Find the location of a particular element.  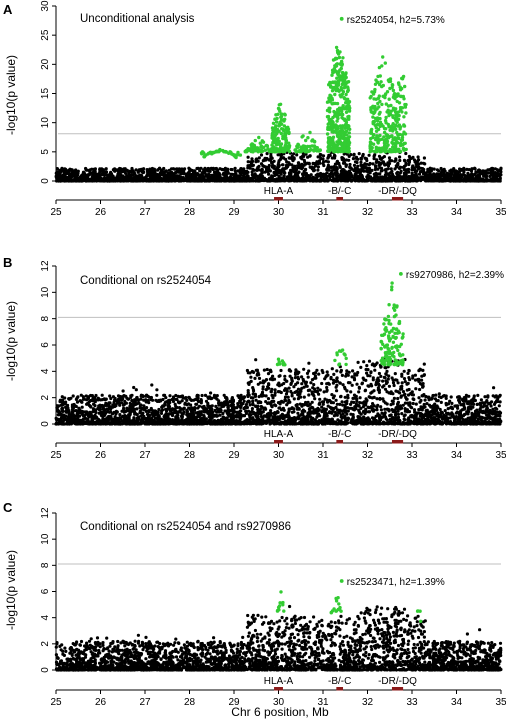

x-tick-label: 26 is located at coordinates (101, 455).